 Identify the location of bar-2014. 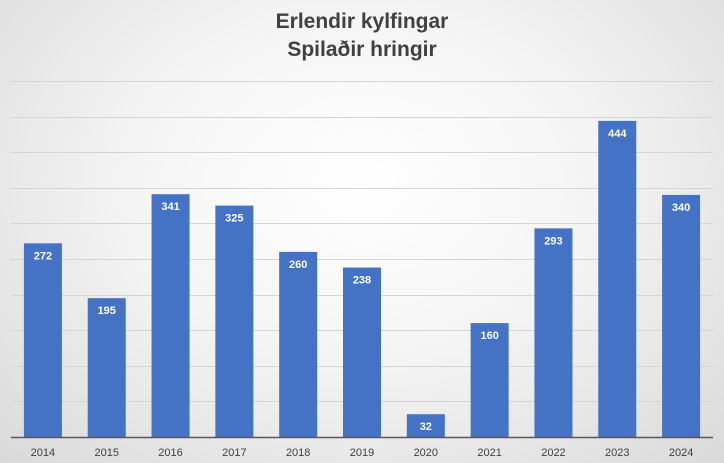
(42, 340).